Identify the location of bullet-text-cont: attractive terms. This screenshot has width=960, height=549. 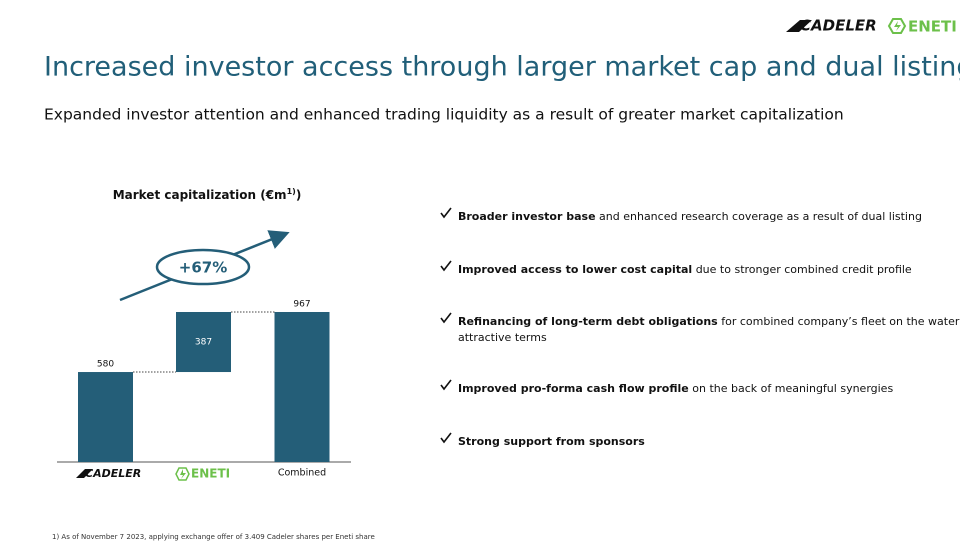
(502, 337).